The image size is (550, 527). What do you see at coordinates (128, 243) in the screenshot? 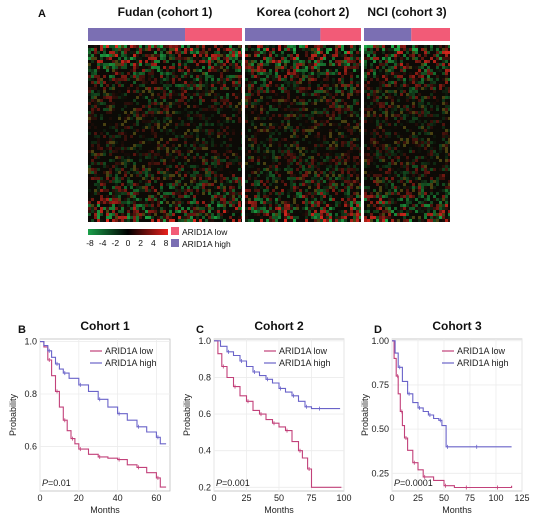
I see `color-scale-tick: 0` at bounding box center [128, 243].